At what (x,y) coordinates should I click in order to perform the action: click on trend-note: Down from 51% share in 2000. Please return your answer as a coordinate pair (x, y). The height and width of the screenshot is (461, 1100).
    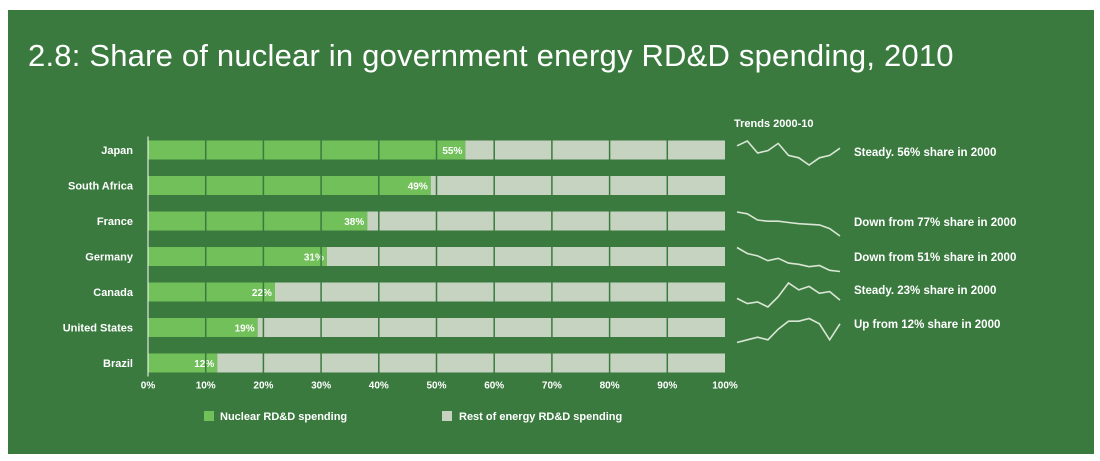
    Looking at the image, I should click on (935, 258).